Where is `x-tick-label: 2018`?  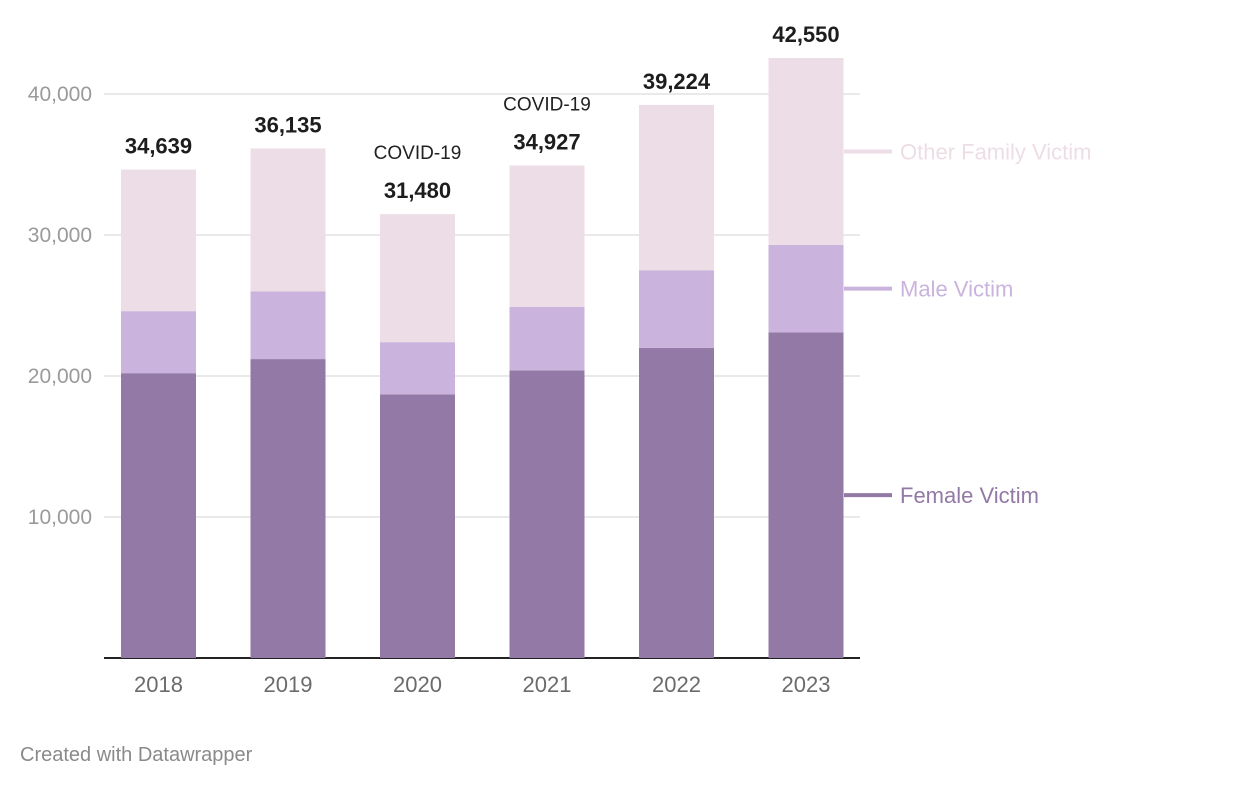 x-tick-label: 2018 is located at coordinates (158, 684).